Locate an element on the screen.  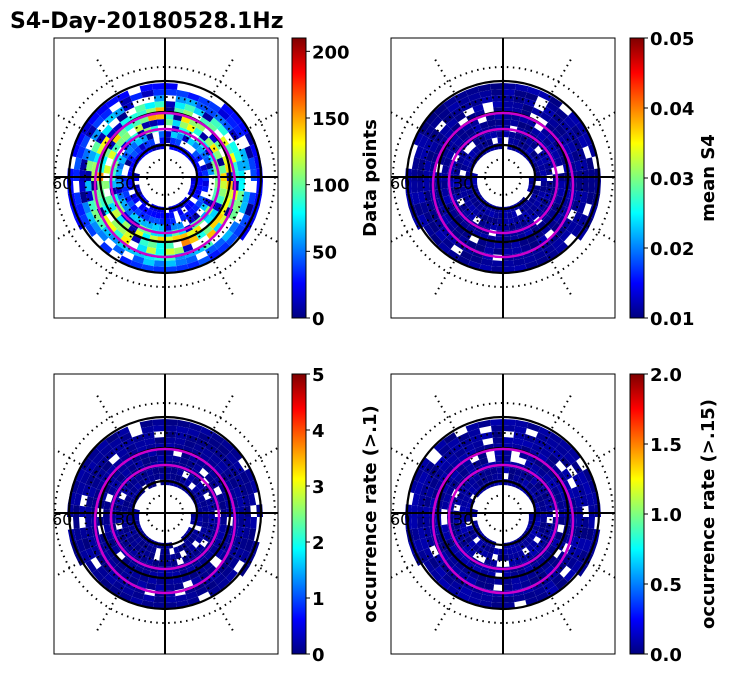
colorbar: 0.0 0.5 1.0 1.5 2.0 occurrence rate (>.15) is located at coordinates (674, 515).